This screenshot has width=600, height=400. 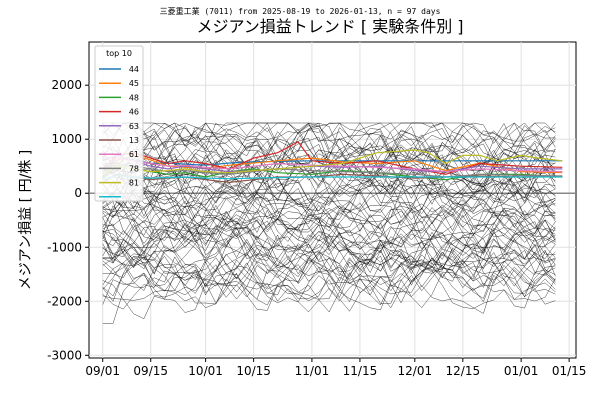 I want to click on x-tick-label: 09/01, so click(x=102, y=371).